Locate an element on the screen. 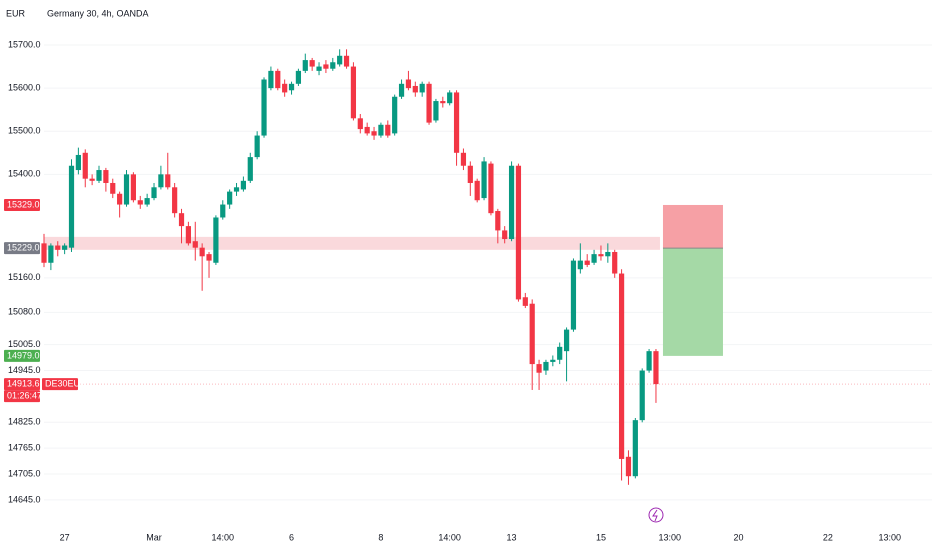 This screenshot has width=932, height=550. currency: EUR is located at coordinates (16, 13).